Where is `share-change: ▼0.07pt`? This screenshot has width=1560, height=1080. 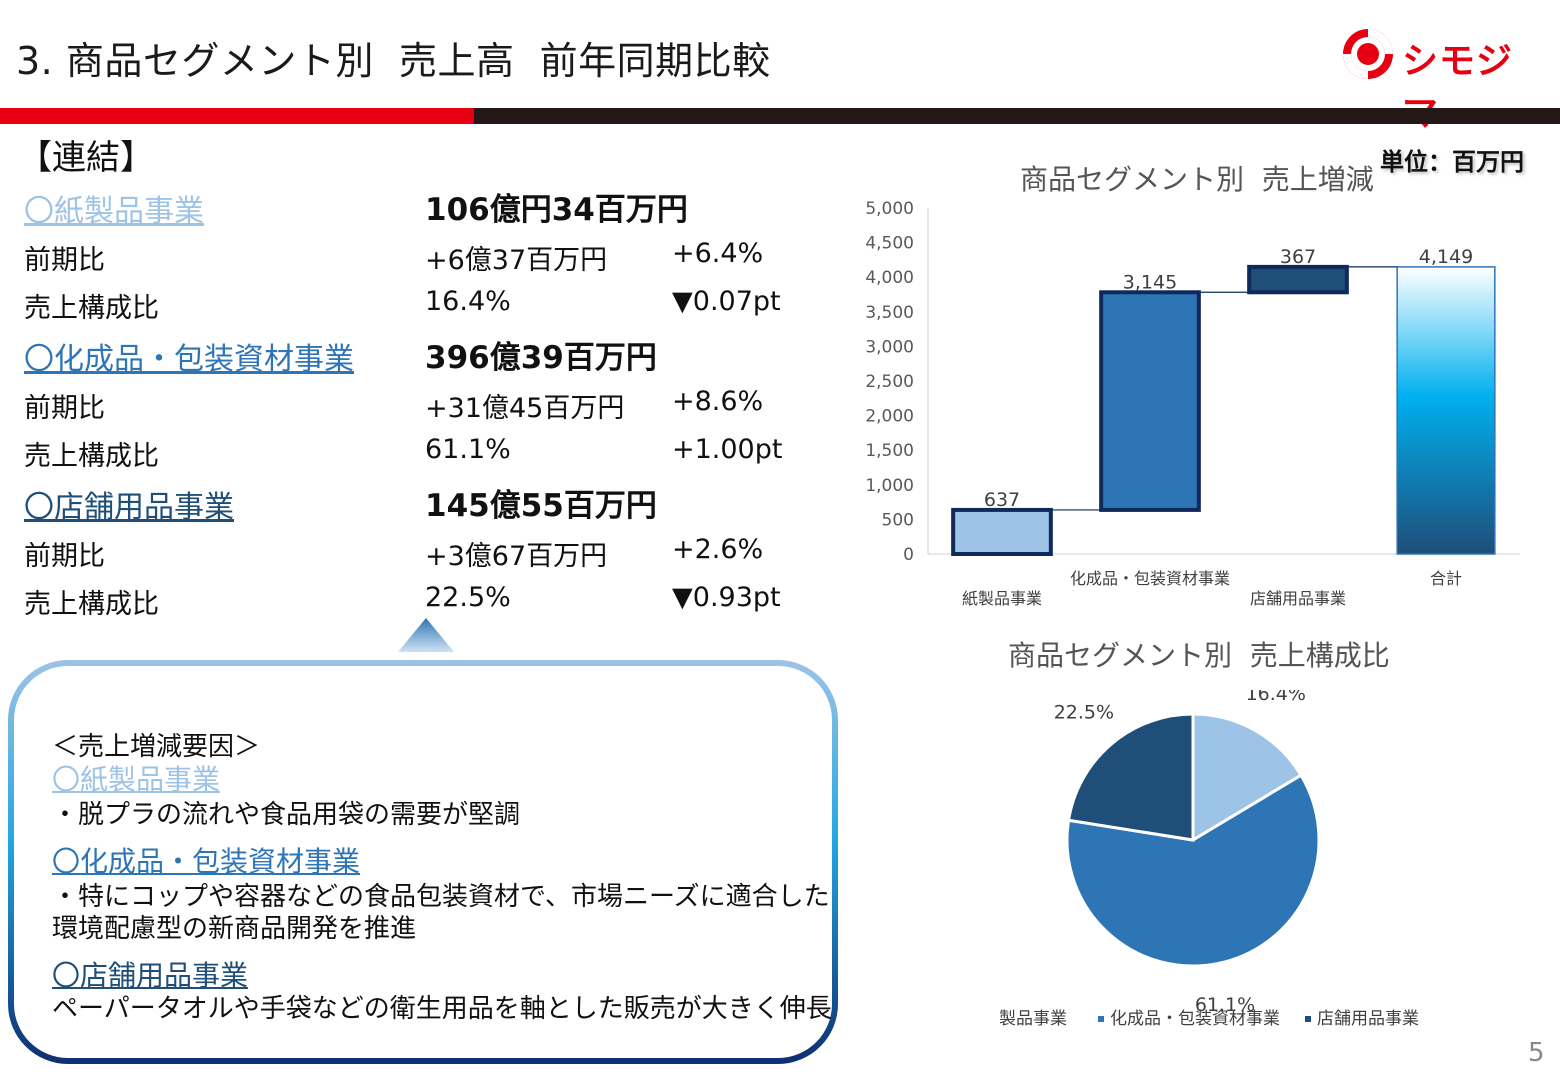
share-change: ▼0.07pt is located at coordinates (726, 301).